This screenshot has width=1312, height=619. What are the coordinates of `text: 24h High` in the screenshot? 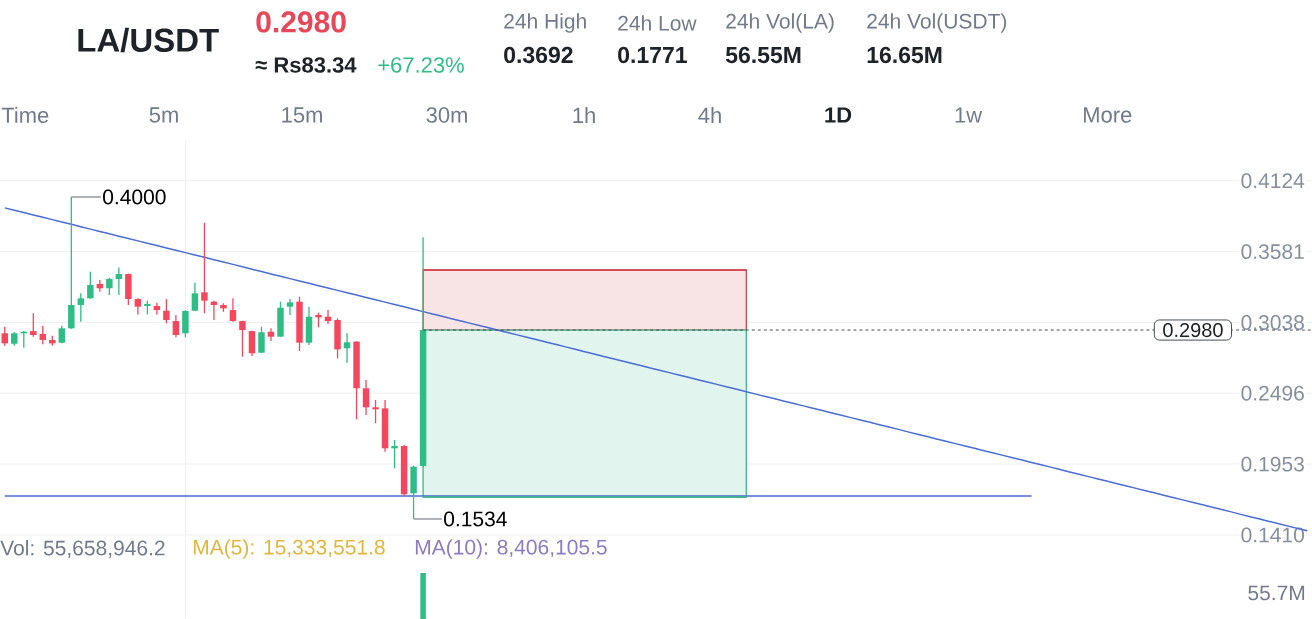 It's located at (545, 23).